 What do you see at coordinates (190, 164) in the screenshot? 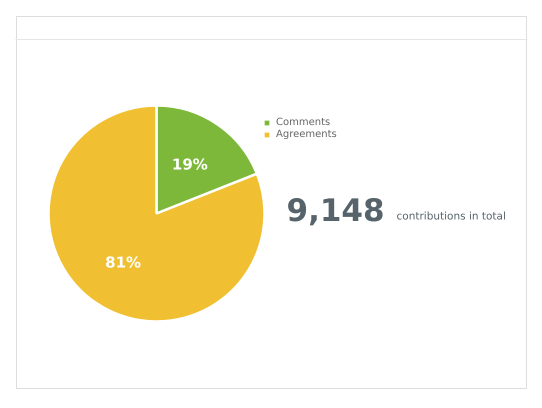
I see `data-label: 19%` at bounding box center [190, 164].